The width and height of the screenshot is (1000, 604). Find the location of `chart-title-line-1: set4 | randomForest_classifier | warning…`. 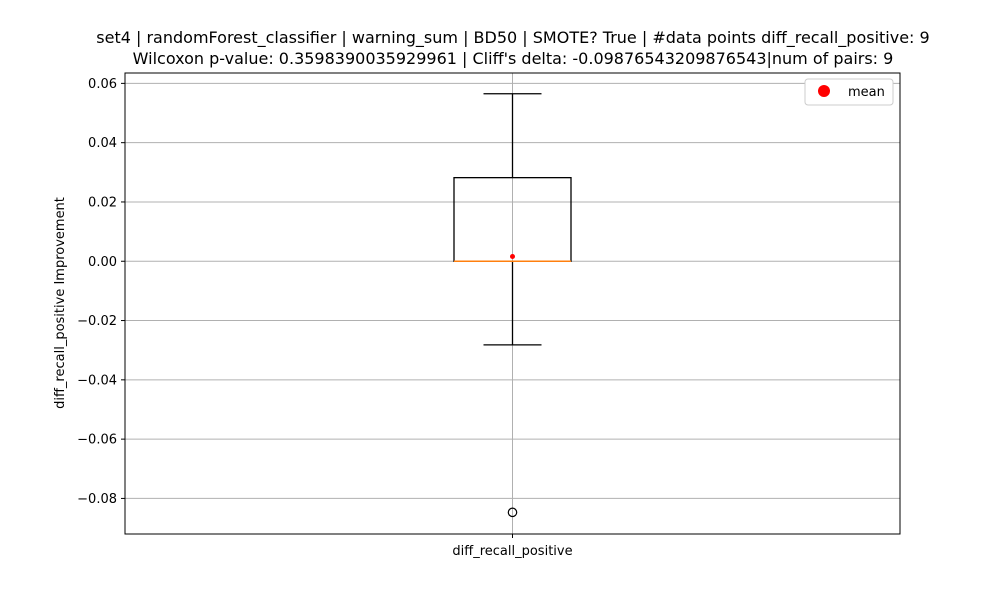

chart-title-line-1: set4 | randomForest_classifier | warning… is located at coordinates (512, 38).